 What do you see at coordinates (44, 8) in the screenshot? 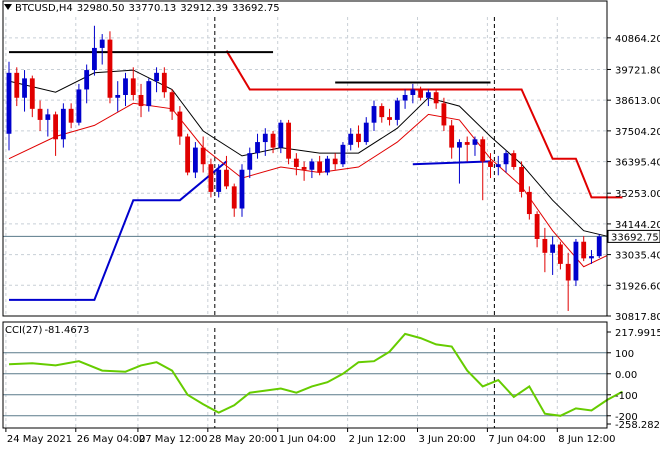
I see `symbol-label: BTCUSD,H4` at bounding box center [44, 8].